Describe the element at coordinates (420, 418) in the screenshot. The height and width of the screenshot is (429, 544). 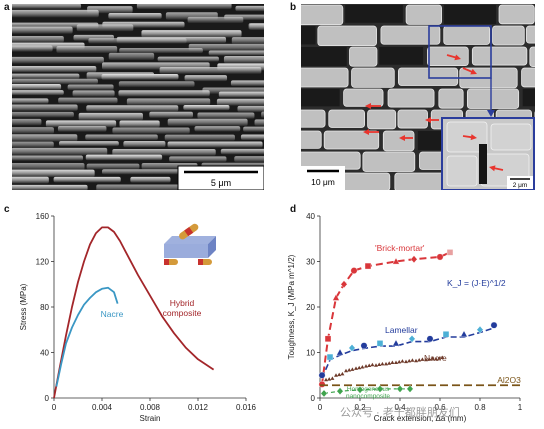
I see `x-axis-label: Crack extension, Δa (mm)` at that location.